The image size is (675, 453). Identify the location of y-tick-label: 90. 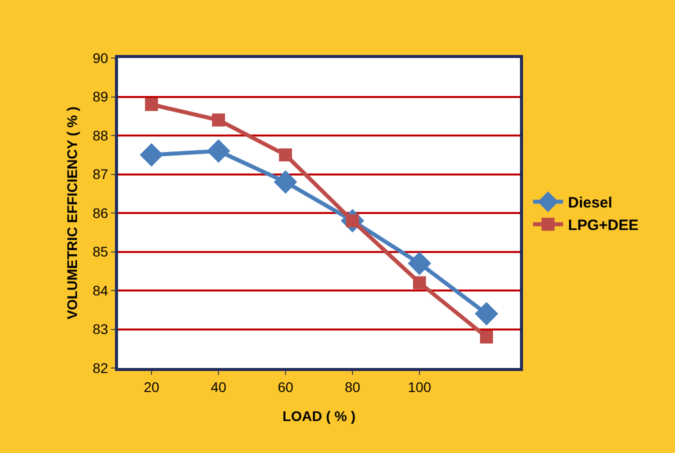
(100, 58).